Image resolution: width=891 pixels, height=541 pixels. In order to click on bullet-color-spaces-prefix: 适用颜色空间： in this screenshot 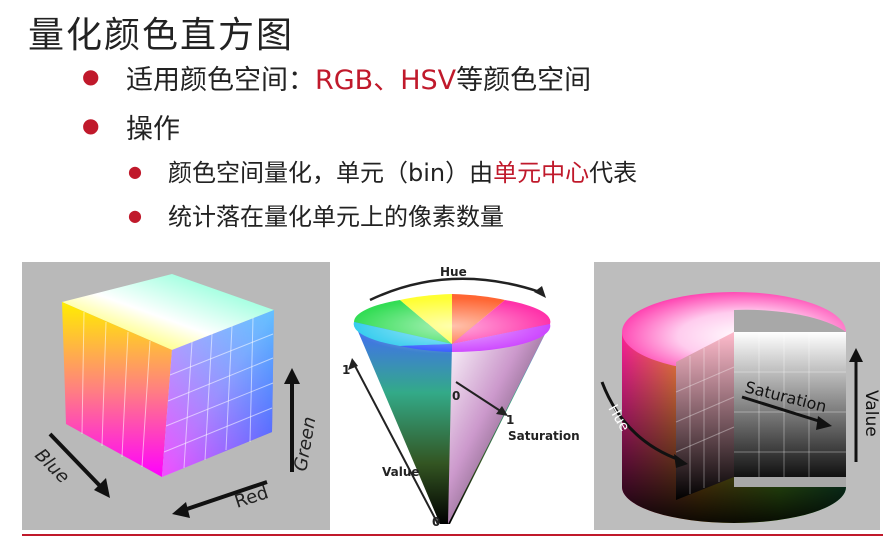, I will do `click(220, 80)`.